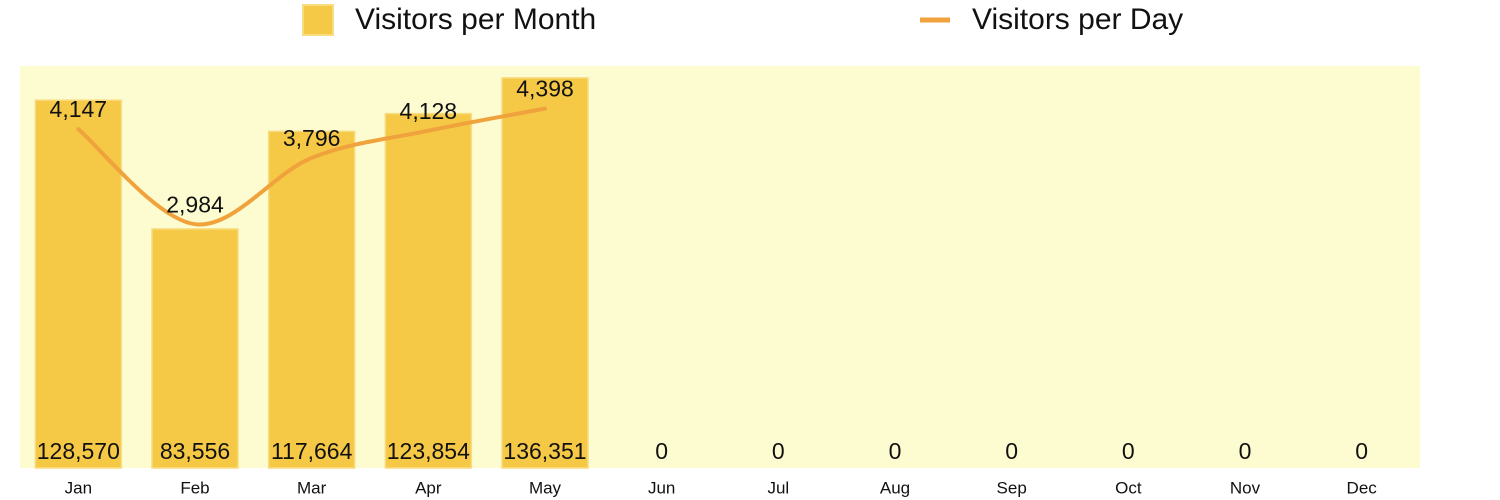  Describe the element at coordinates (194, 487) in the screenshot. I see `x-tick-label: Feb` at that location.